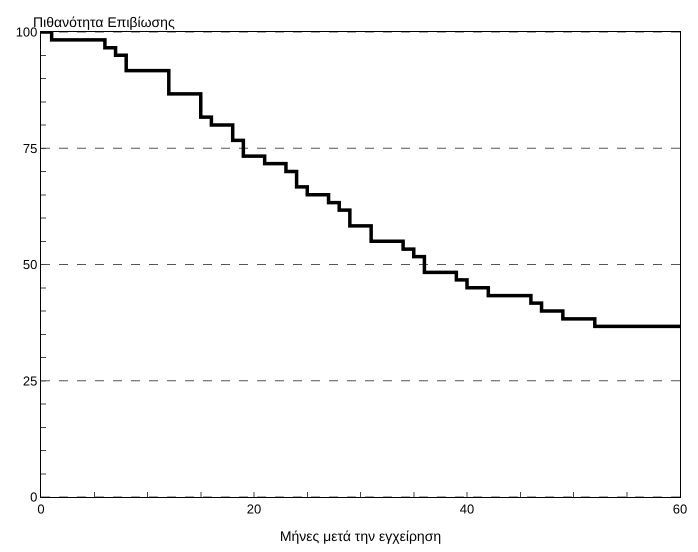 This screenshot has height=552, width=698. What do you see at coordinates (34, 497) in the screenshot?
I see `y-tick-label: 0` at bounding box center [34, 497].